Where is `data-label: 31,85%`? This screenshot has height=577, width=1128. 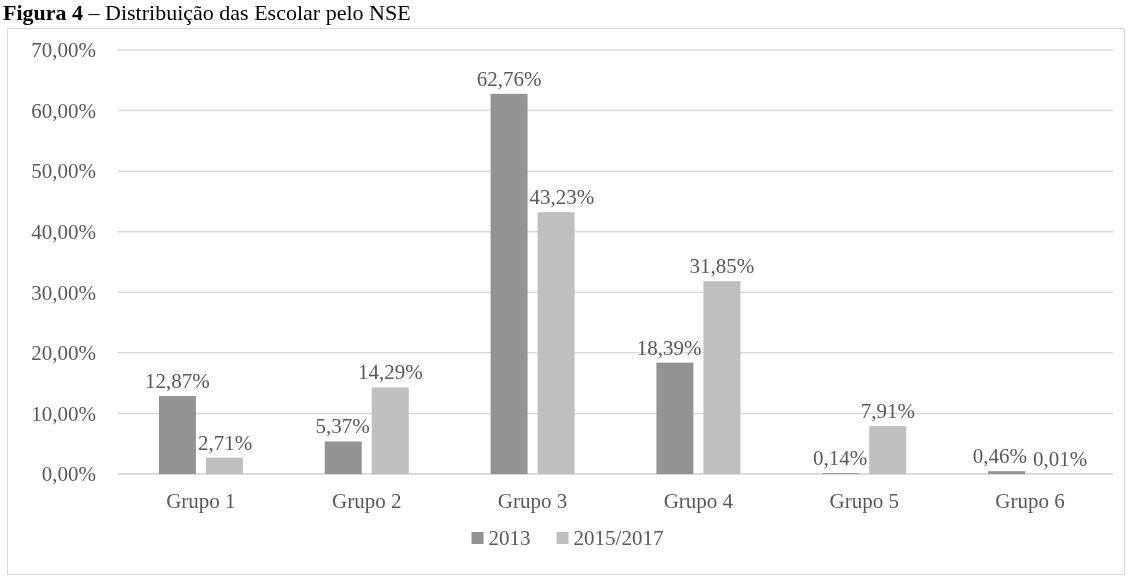
data-label: 31,85% is located at coordinates (722, 266).